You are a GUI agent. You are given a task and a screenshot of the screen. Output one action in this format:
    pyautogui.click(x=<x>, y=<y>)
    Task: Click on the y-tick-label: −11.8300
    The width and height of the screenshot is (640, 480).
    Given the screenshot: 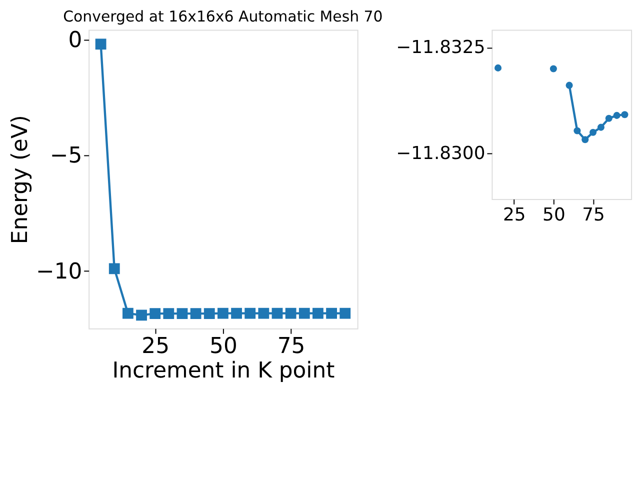 What is the action you would take?
    pyautogui.click(x=441, y=153)
    